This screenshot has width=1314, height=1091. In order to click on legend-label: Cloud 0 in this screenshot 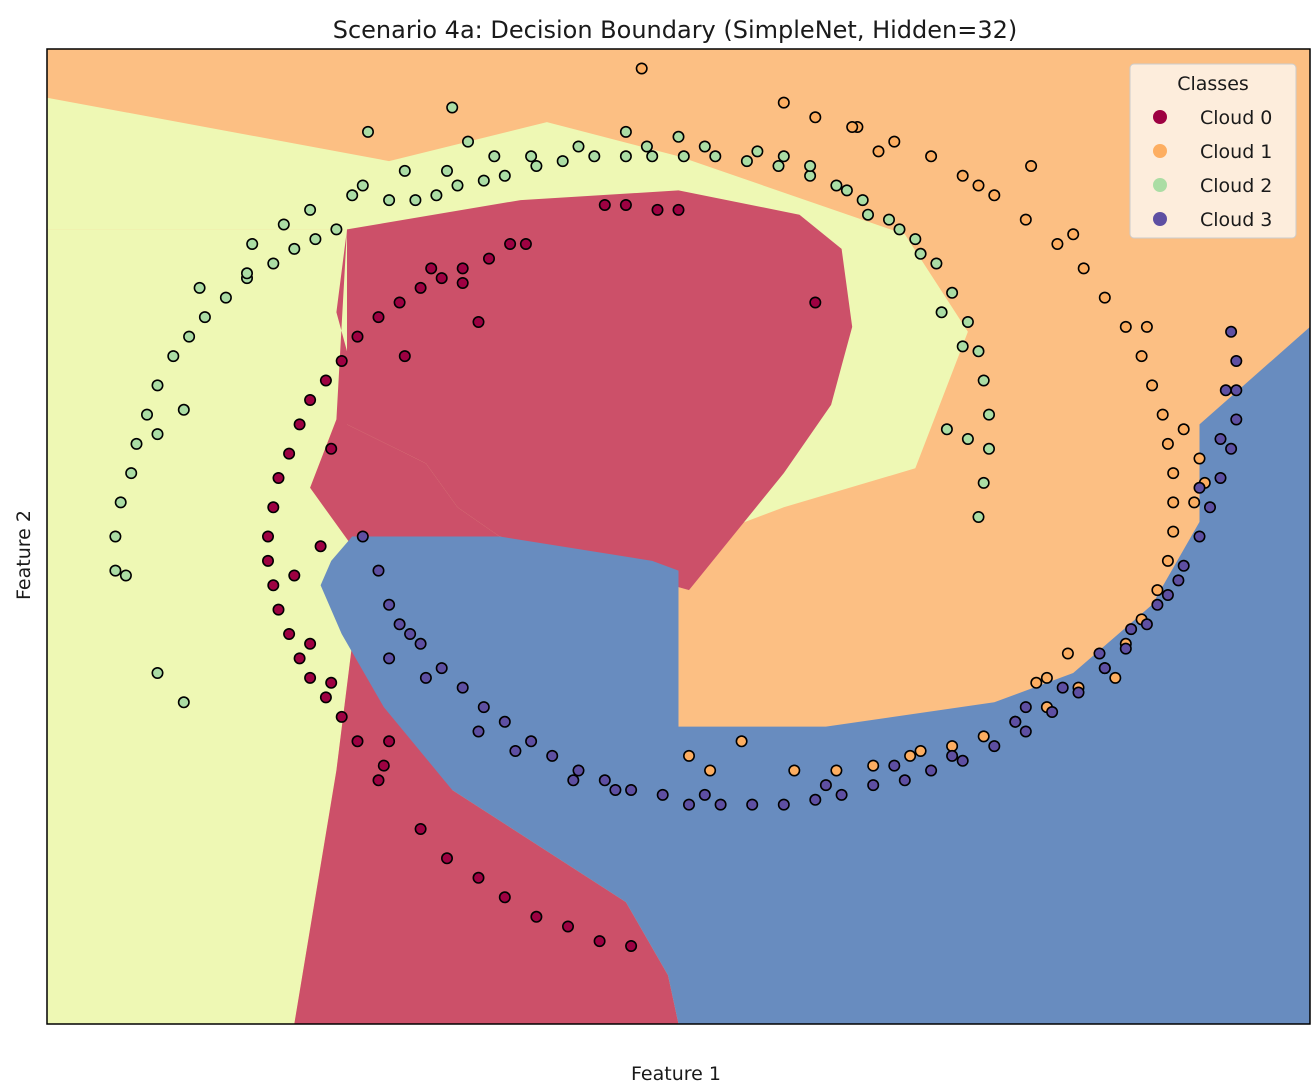, I will do `click(1236, 118)`.